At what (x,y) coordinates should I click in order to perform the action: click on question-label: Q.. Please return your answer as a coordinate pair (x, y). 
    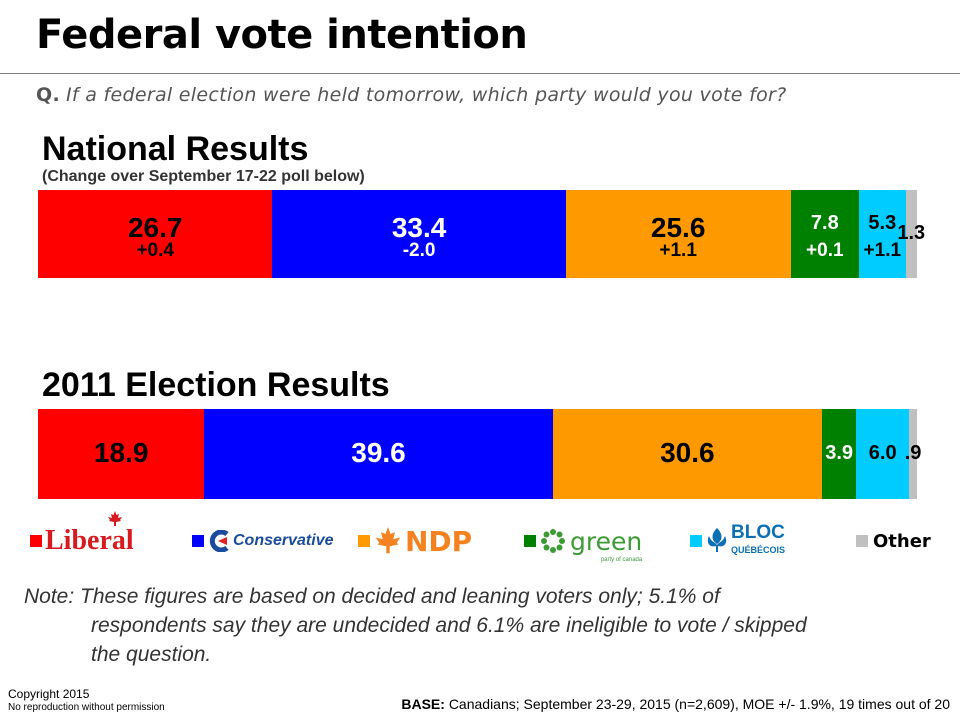
    Looking at the image, I should click on (48, 95).